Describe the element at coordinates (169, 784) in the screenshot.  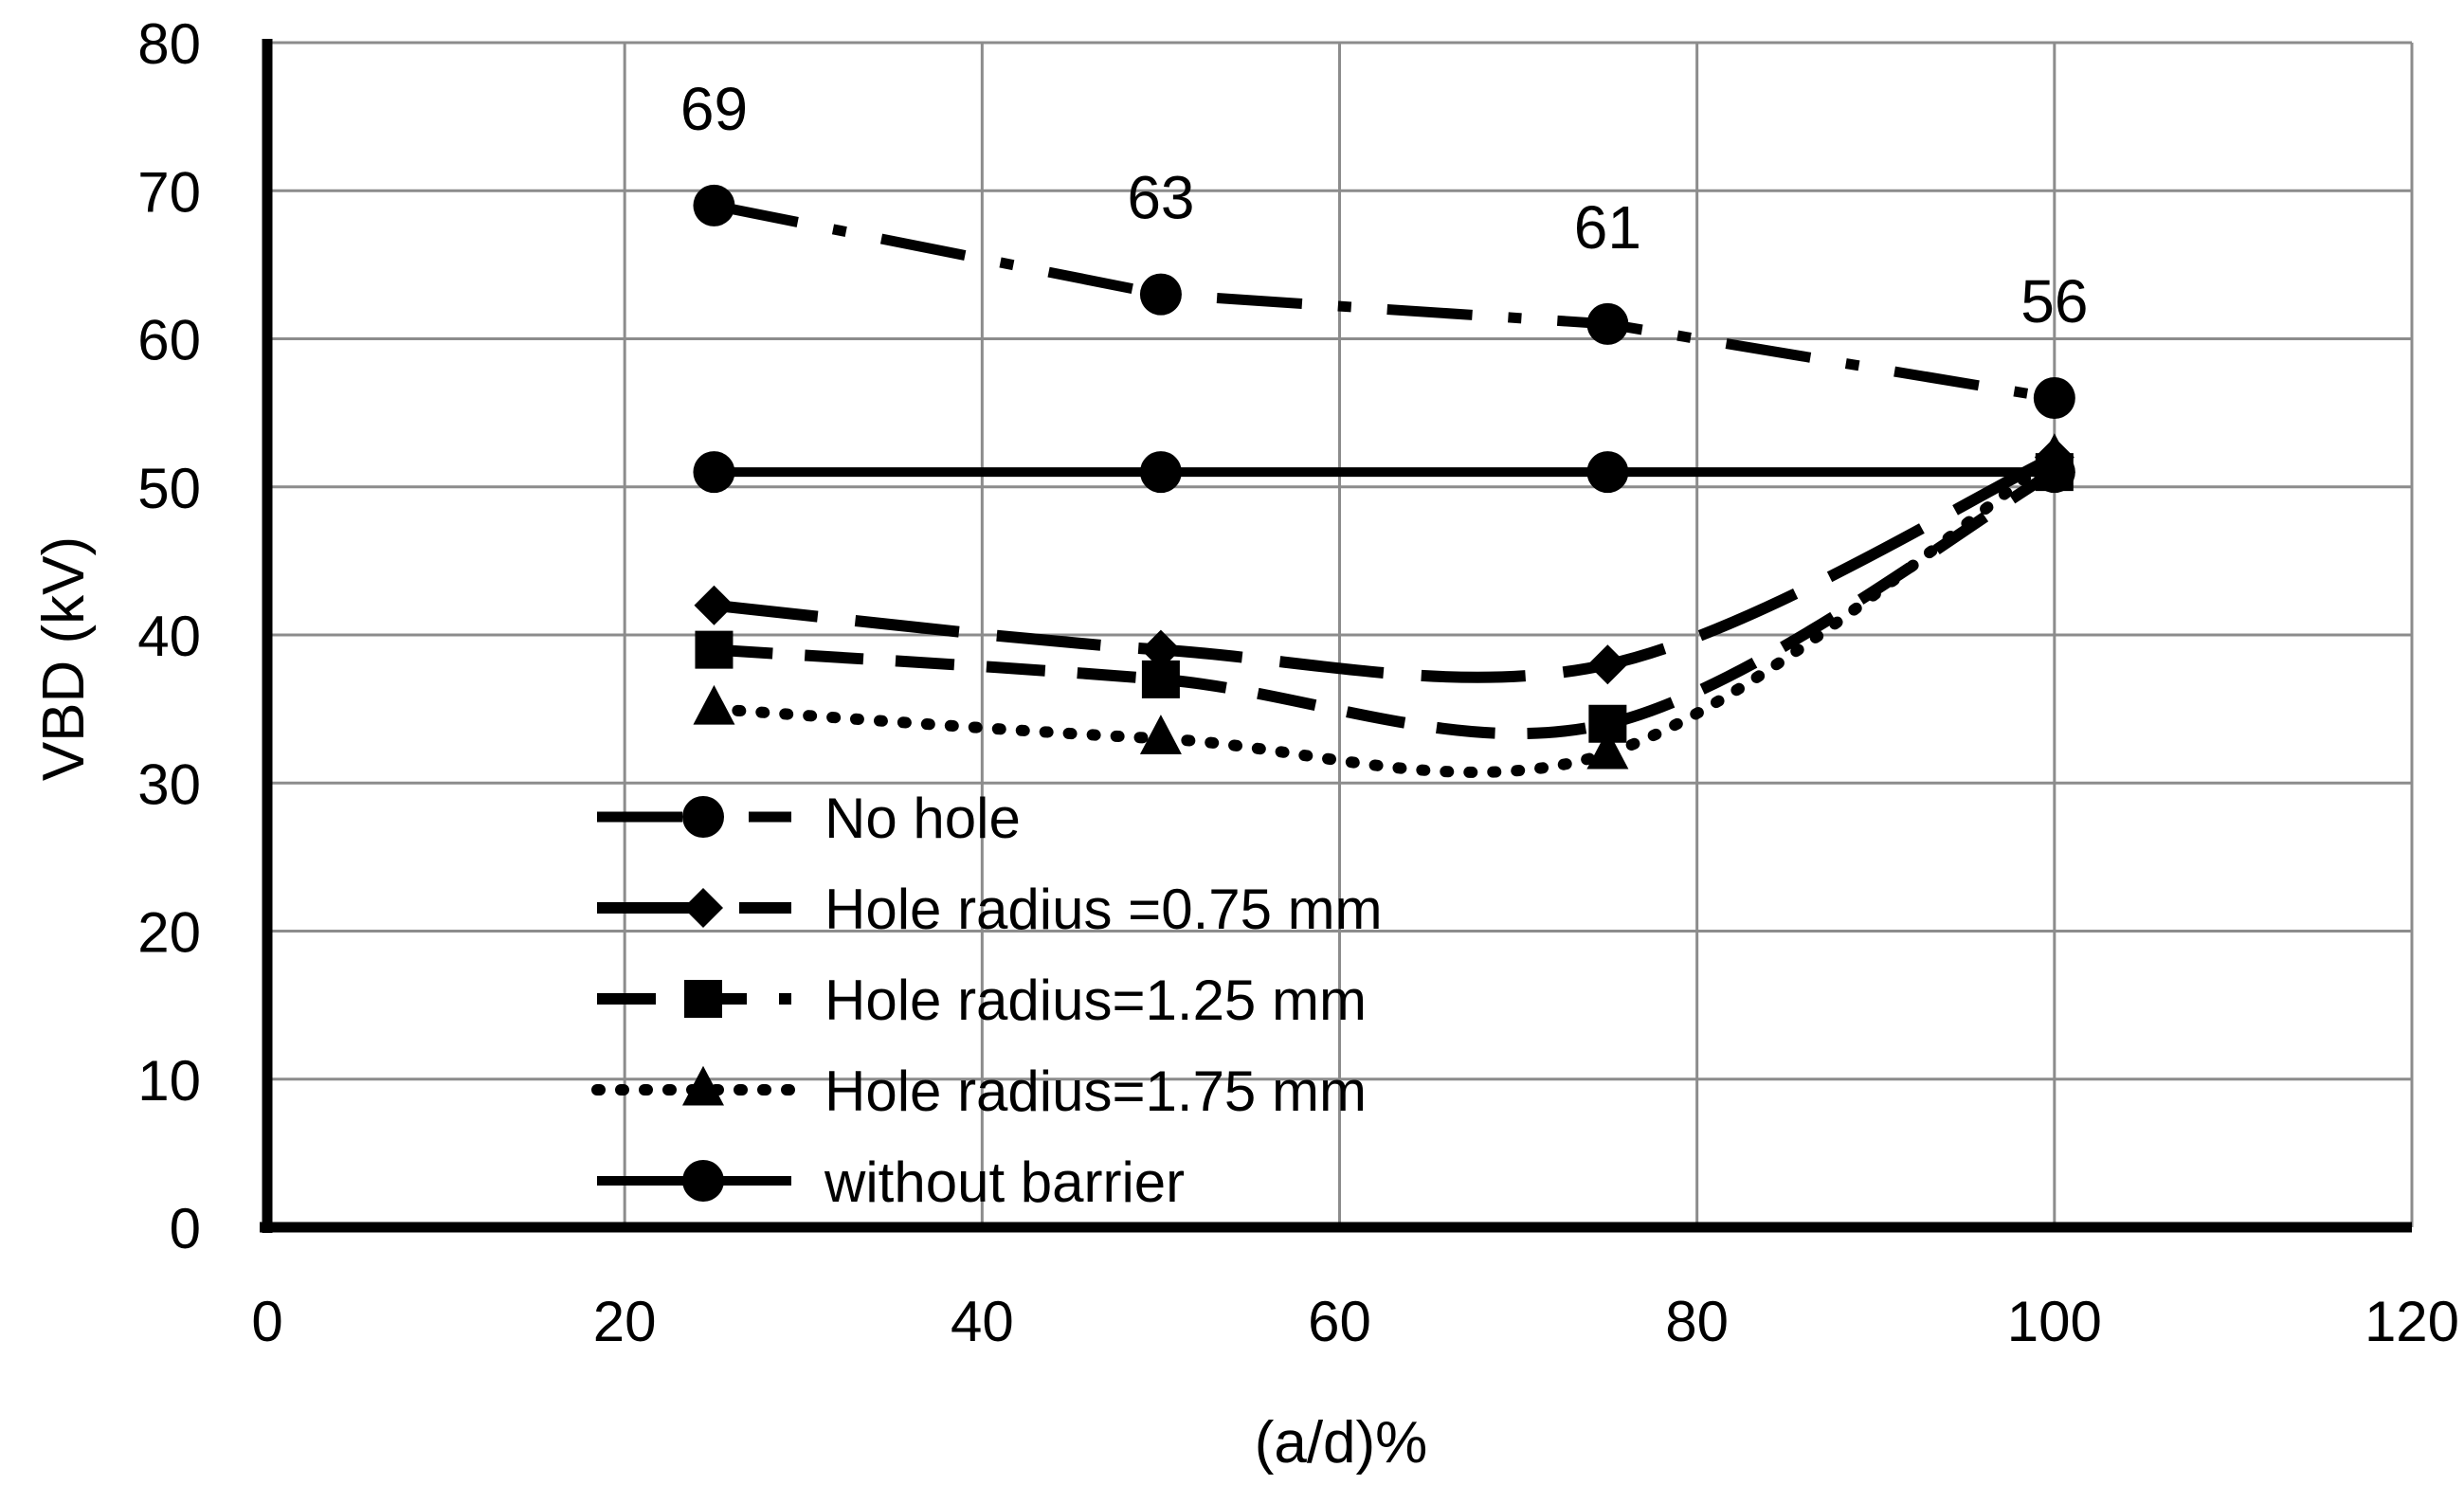
I see `y-tick-label: 30` at that location.